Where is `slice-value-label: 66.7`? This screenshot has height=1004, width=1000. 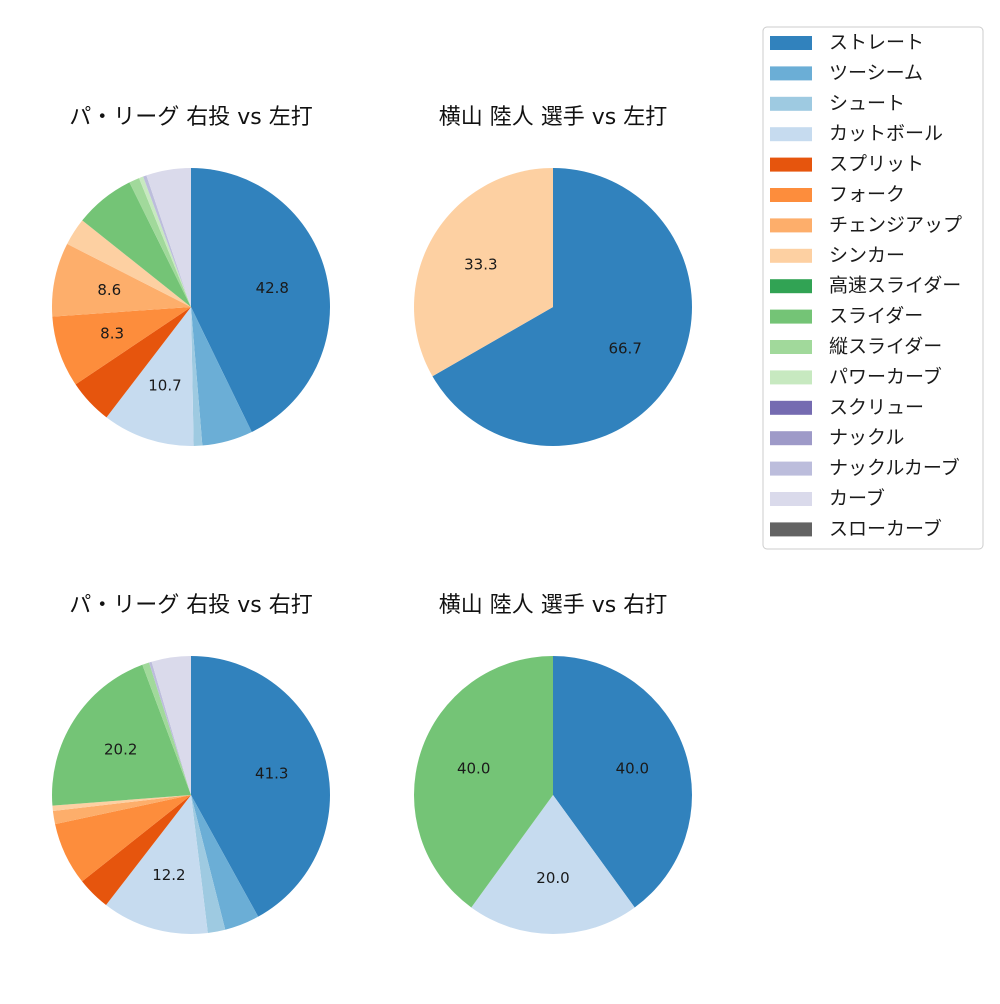 slice-value-label: 66.7 is located at coordinates (624, 348).